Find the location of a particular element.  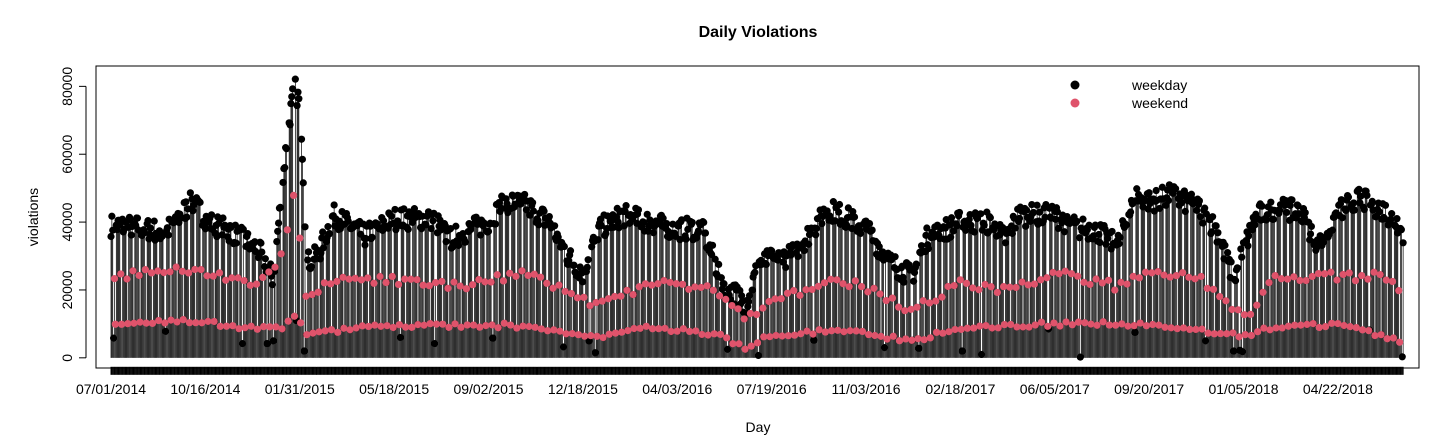

x-tick-label: 01/31/2015 is located at coordinates (300, 389).